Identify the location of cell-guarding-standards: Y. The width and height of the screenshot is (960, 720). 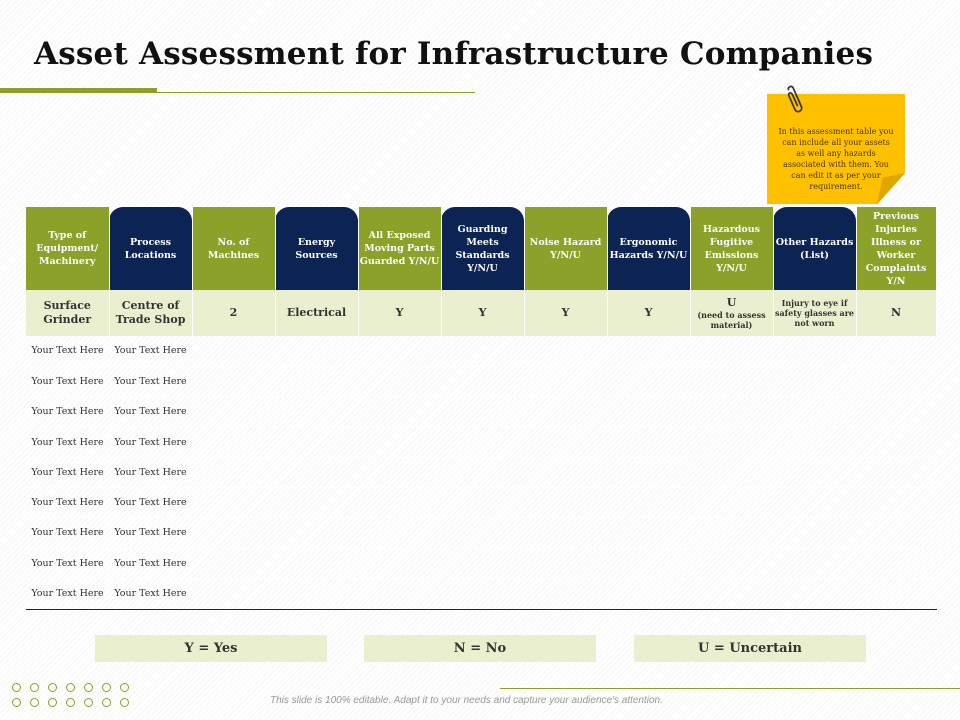
(483, 313).